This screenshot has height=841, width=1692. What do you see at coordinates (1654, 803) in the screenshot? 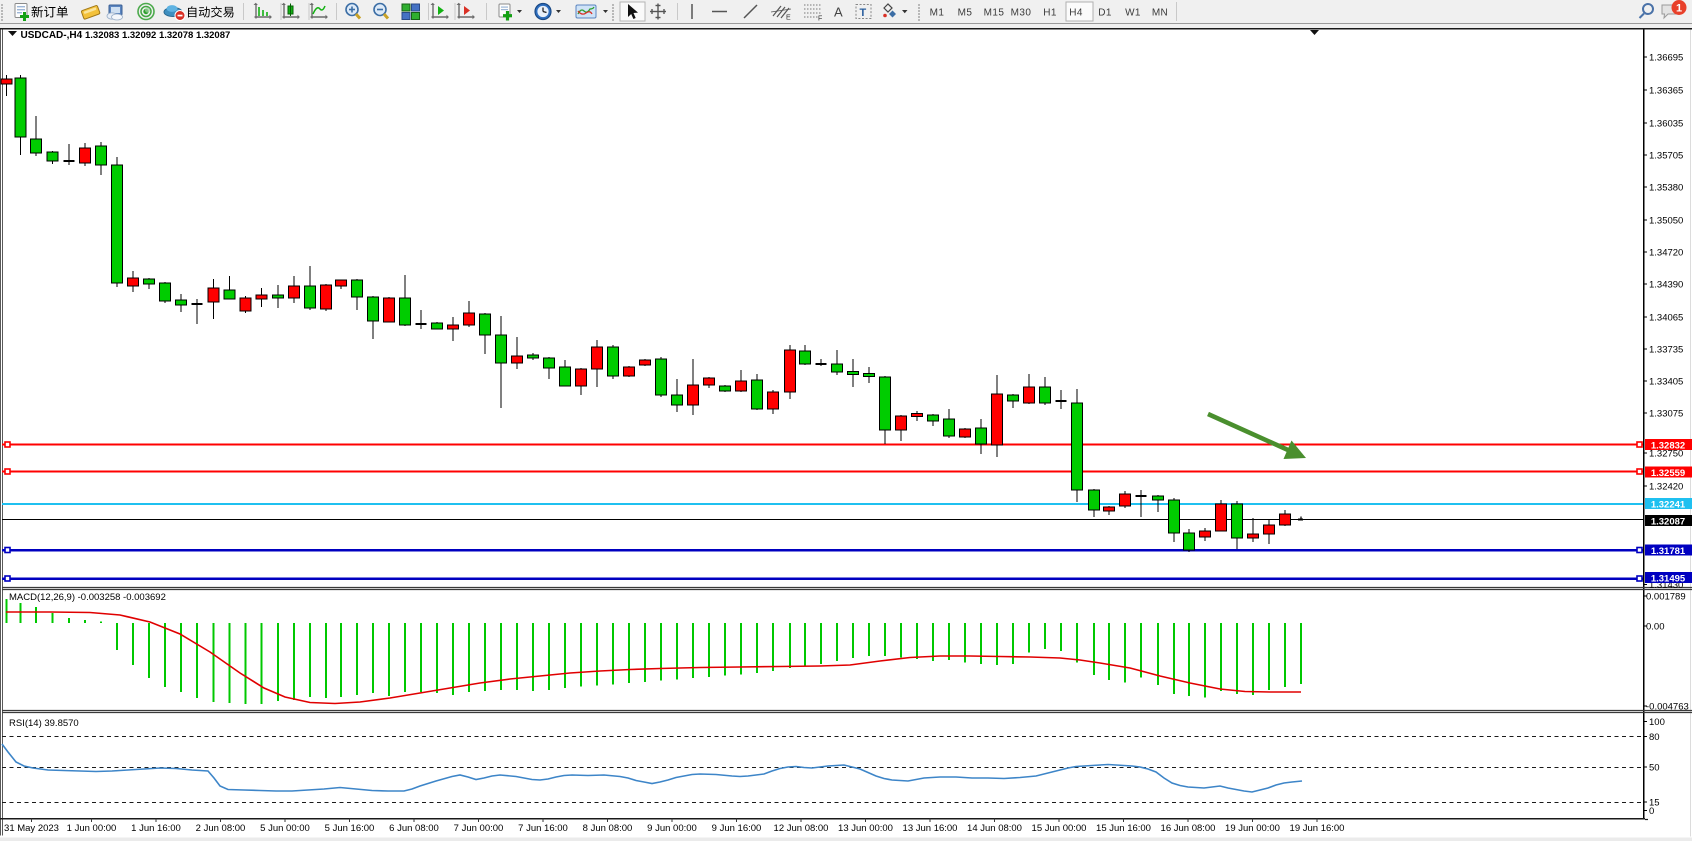
I see `svg-text: 15` at bounding box center [1654, 803].